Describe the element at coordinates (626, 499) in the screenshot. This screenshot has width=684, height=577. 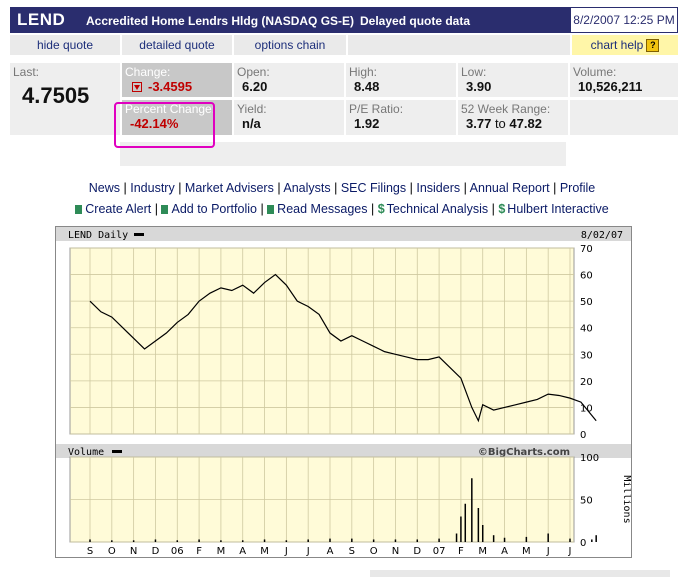
I see `volume-ylabel: Millions` at that location.